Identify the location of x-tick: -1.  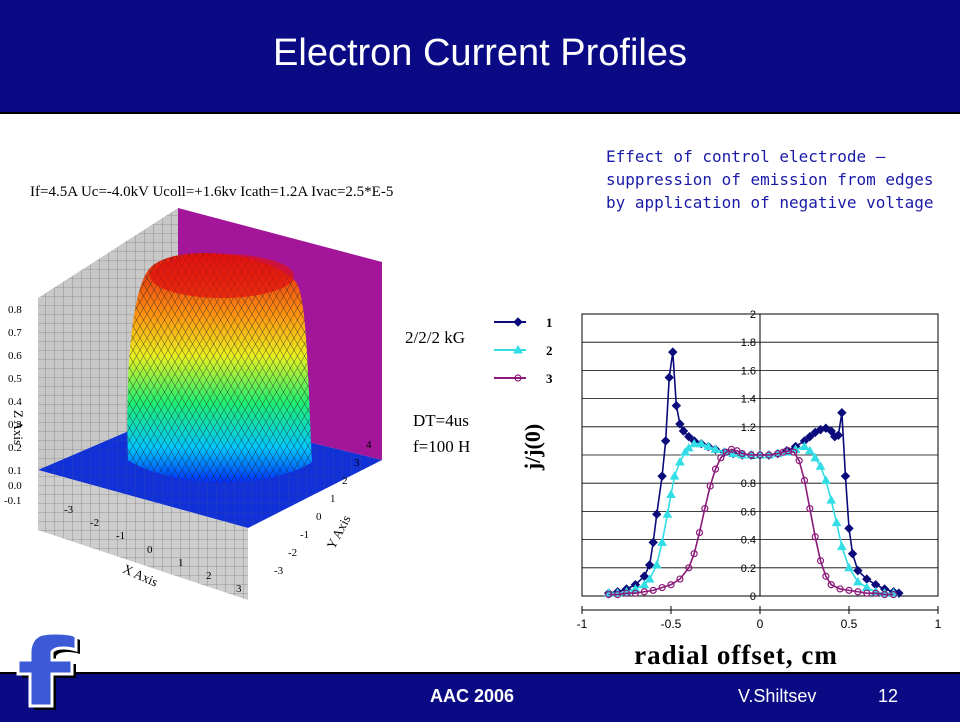
(120, 536).